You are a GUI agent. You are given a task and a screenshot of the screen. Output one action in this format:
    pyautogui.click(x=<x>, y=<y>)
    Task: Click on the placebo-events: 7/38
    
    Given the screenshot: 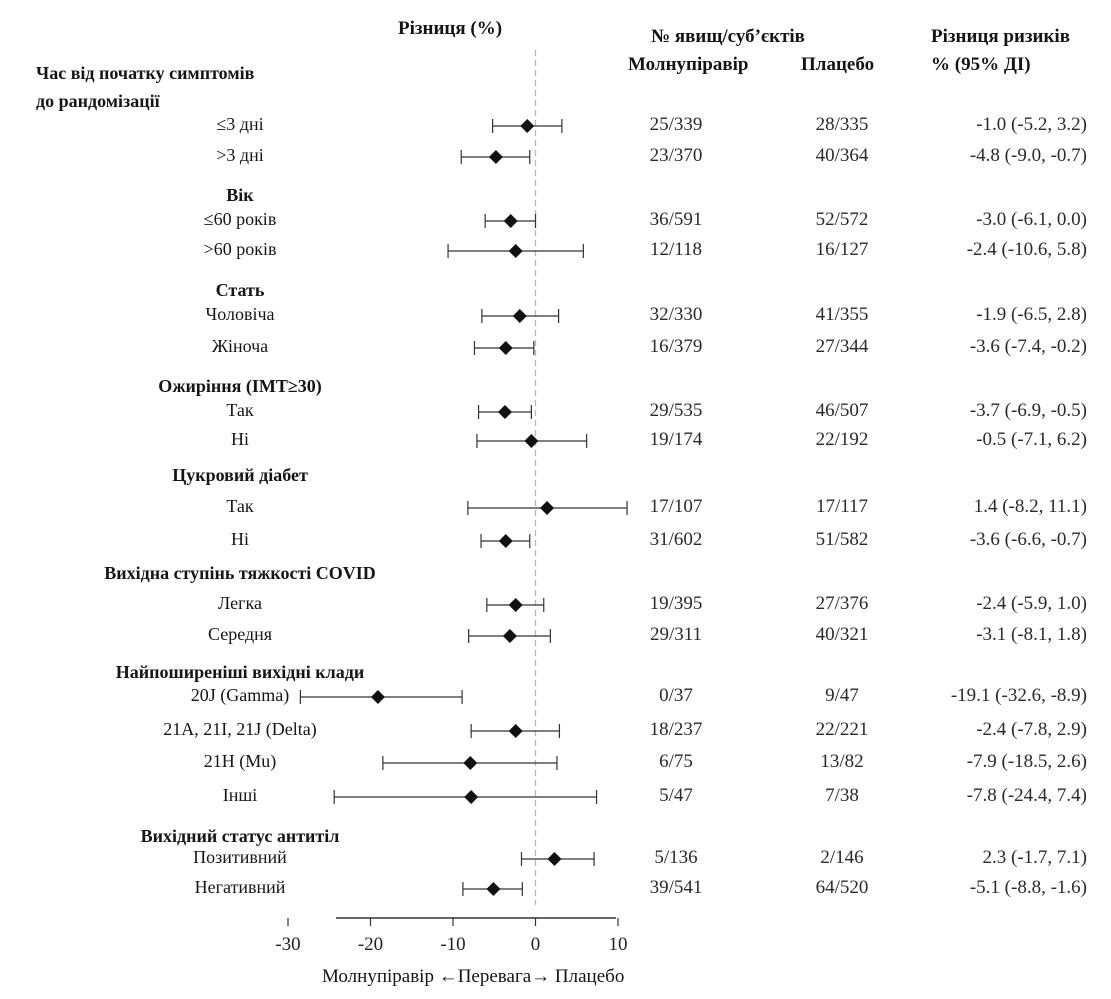 What is the action you would take?
    pyautogui.click(x=842, y=795)
    